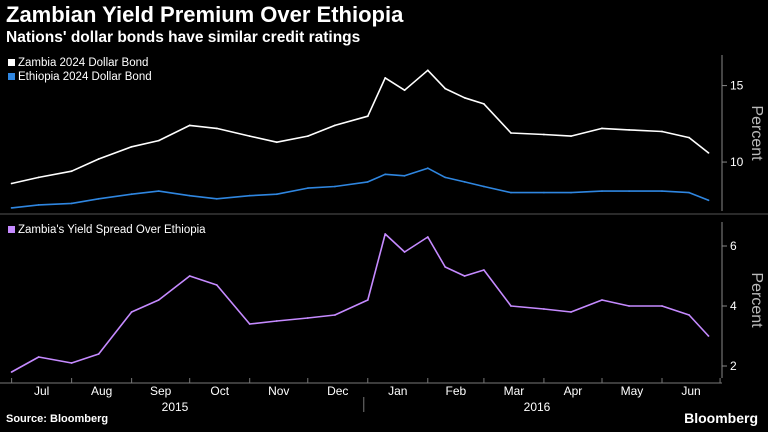 This screenshot has width=768, height=432. I want to click on year-label: 2015, so click(175, 407).